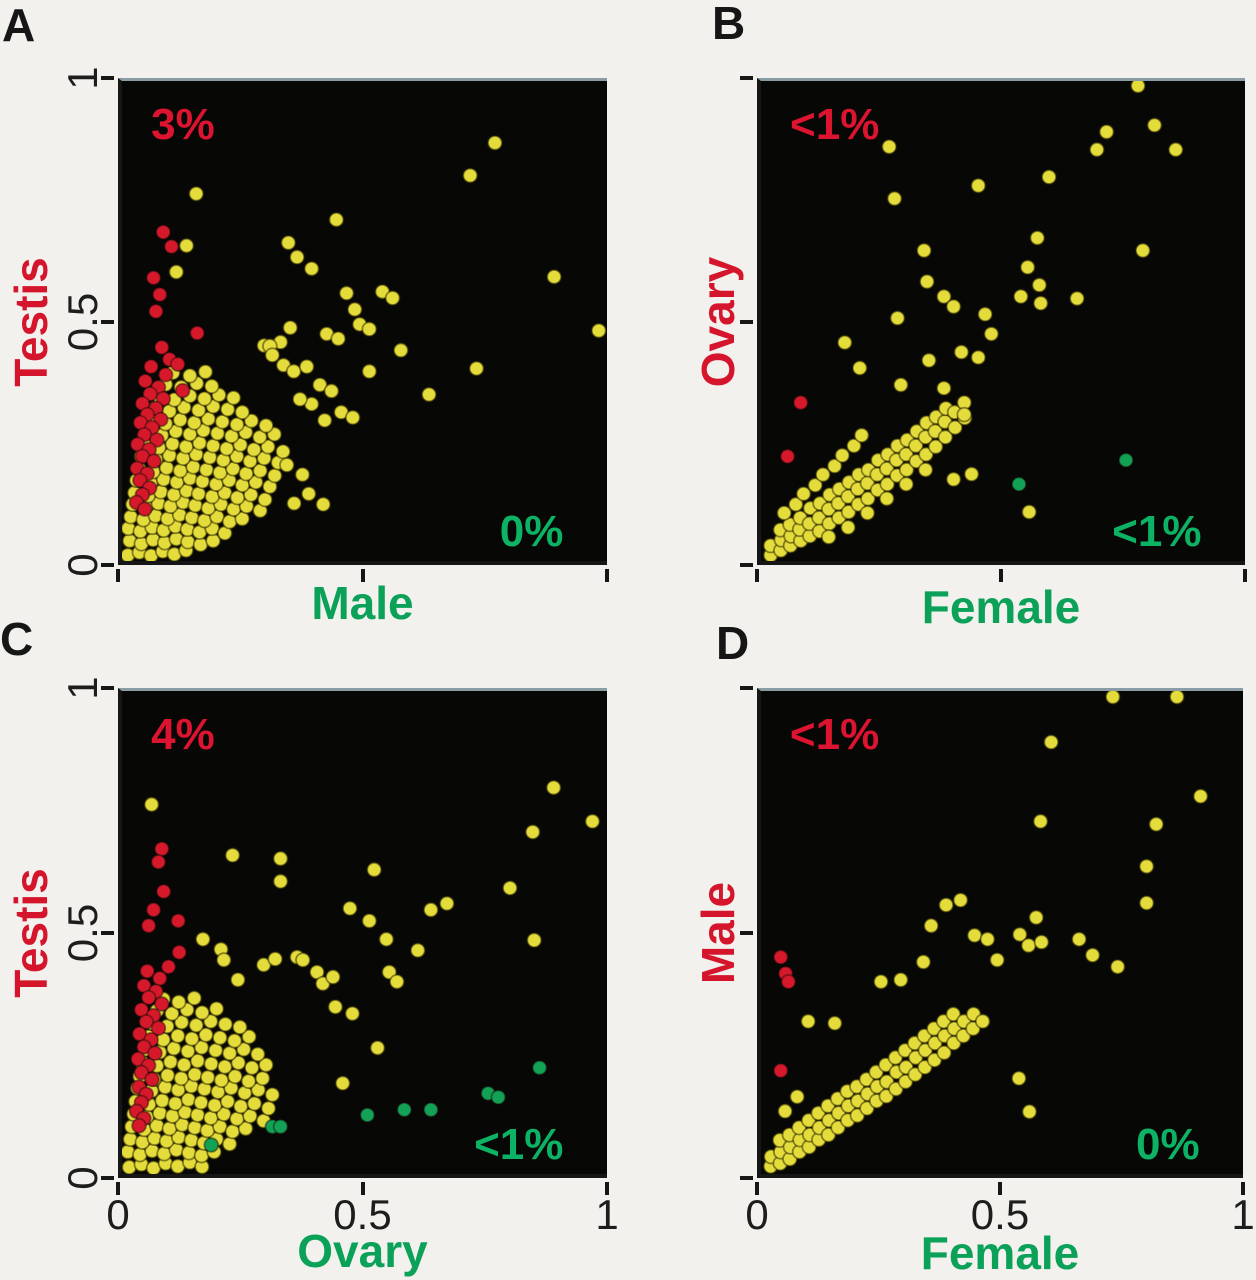 This screenshot has height=1280, width=1256. What do you see at coordinates (82, 933) in the screenshot?
I see `y-tick-label: 0.5` at bounding box center [82, 933].